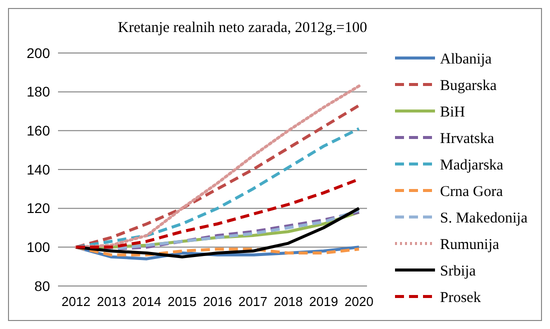  Describe the element at coordinates (111, 301) in the screenshot. I see `x-tick-label: 2013` at that location.